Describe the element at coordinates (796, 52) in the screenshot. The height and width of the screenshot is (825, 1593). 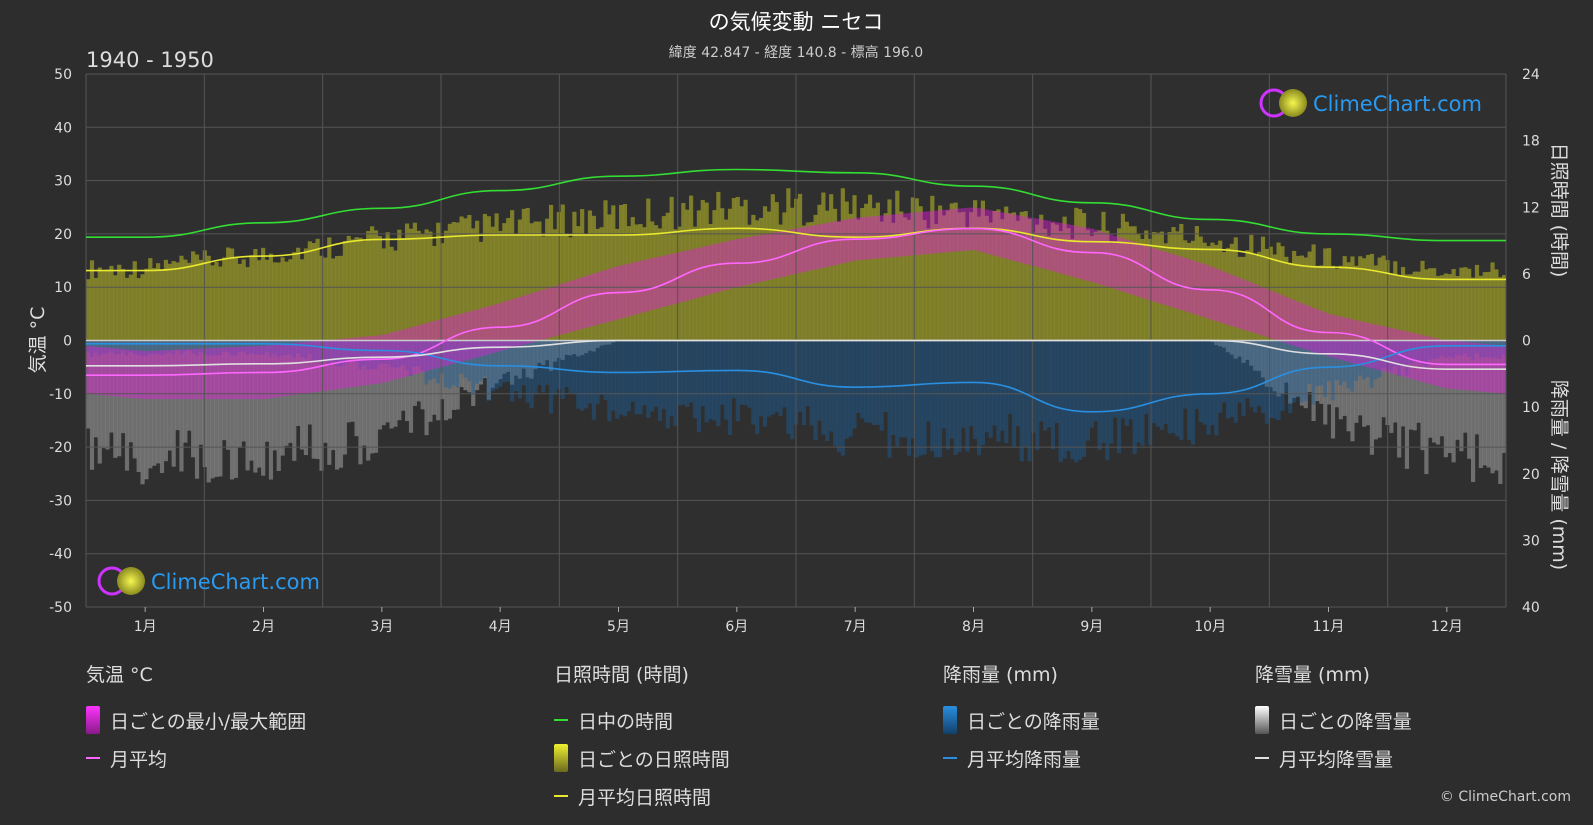
I see `chart-subtitle: 緯度 42.847 - 経度 140.8 - 標高 196.0` at that location.